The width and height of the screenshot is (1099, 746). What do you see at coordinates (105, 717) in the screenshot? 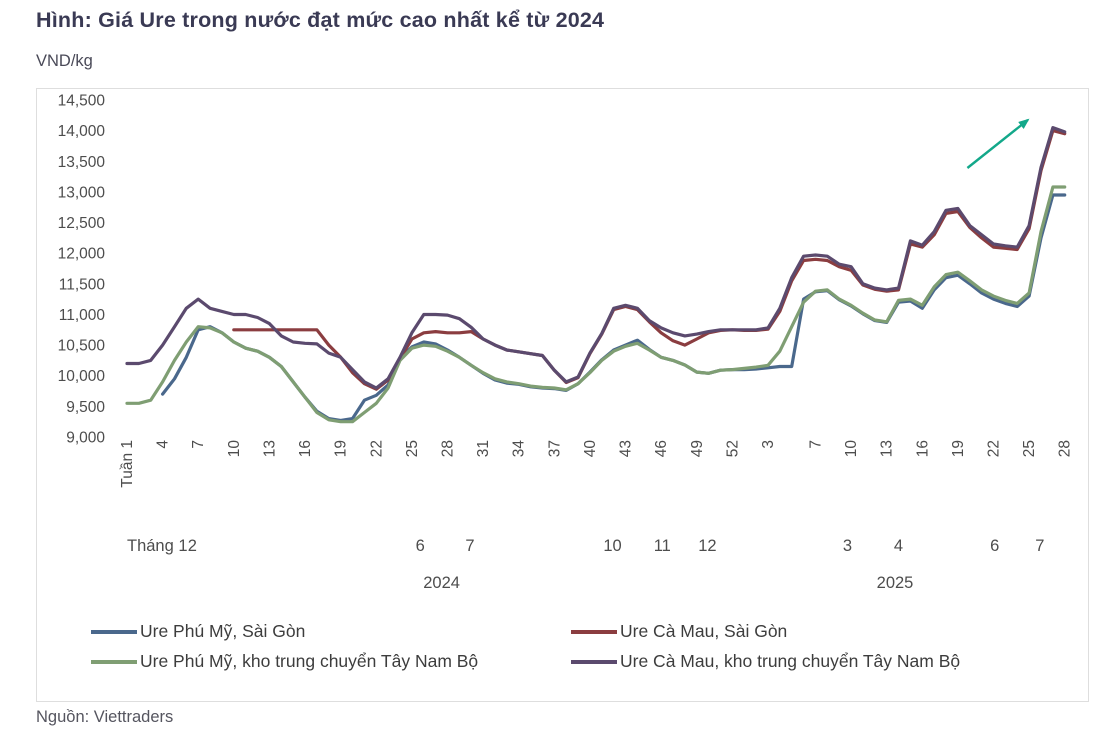
I see `source-note: Nguồn: Viettraders` at bounding box center [105, 717].